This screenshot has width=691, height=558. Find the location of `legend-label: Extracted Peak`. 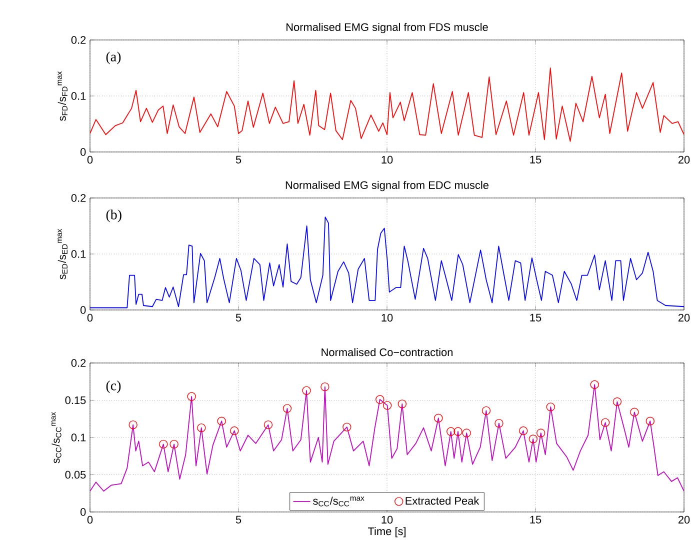

legend-label: Extracted Peak is located at coordinates (443, 500).